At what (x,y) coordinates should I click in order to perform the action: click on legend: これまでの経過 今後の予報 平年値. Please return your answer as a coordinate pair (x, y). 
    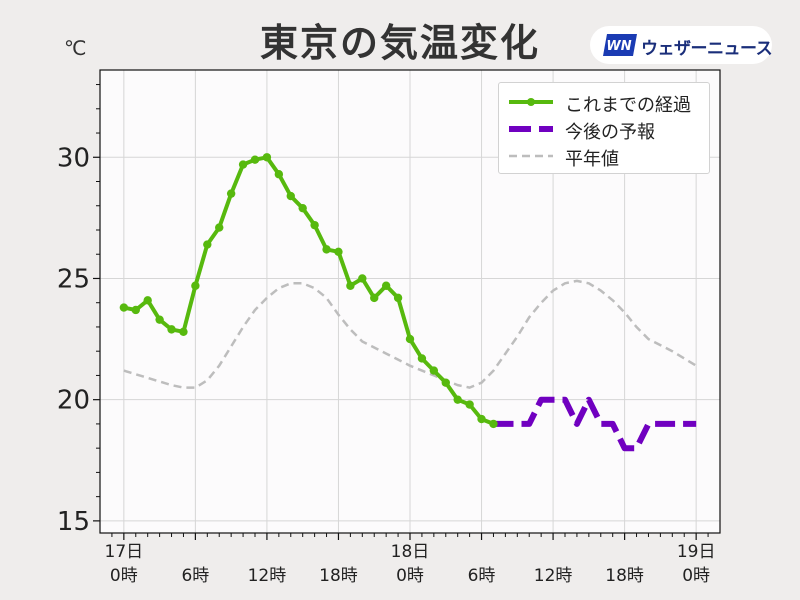
    Looking at the image, I should click on (604, 128).